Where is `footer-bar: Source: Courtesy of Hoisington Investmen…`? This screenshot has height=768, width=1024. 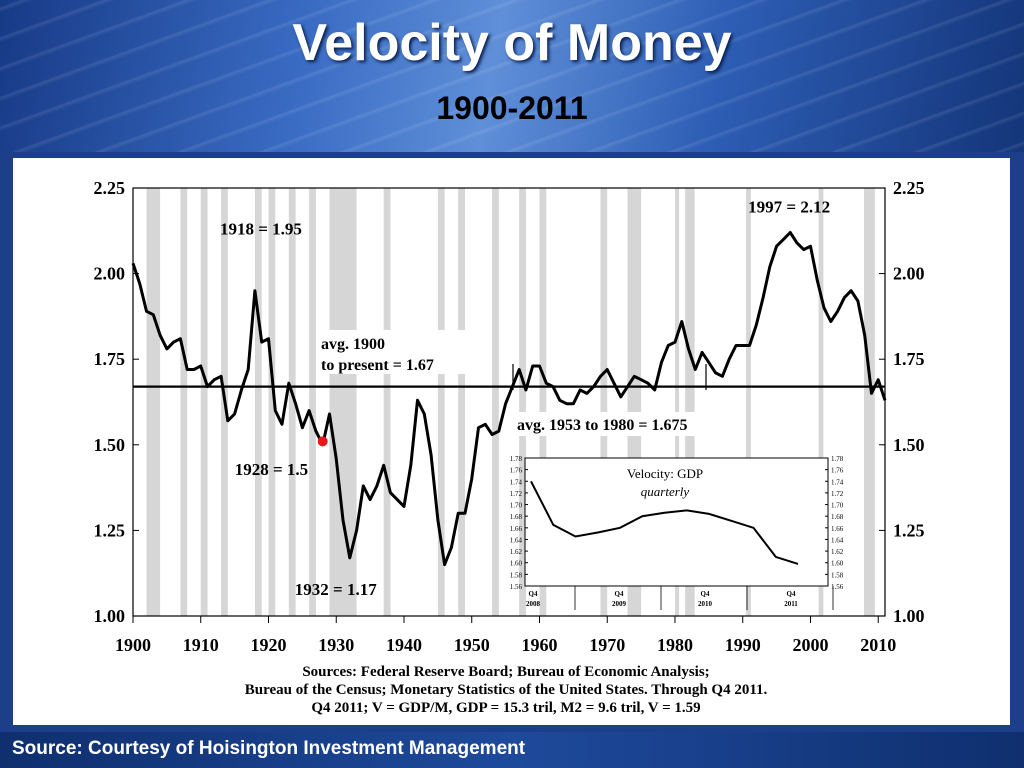
footer-bar: Source: Courtesy of Hoisington Investmen… is located at coordinates (512, 750).